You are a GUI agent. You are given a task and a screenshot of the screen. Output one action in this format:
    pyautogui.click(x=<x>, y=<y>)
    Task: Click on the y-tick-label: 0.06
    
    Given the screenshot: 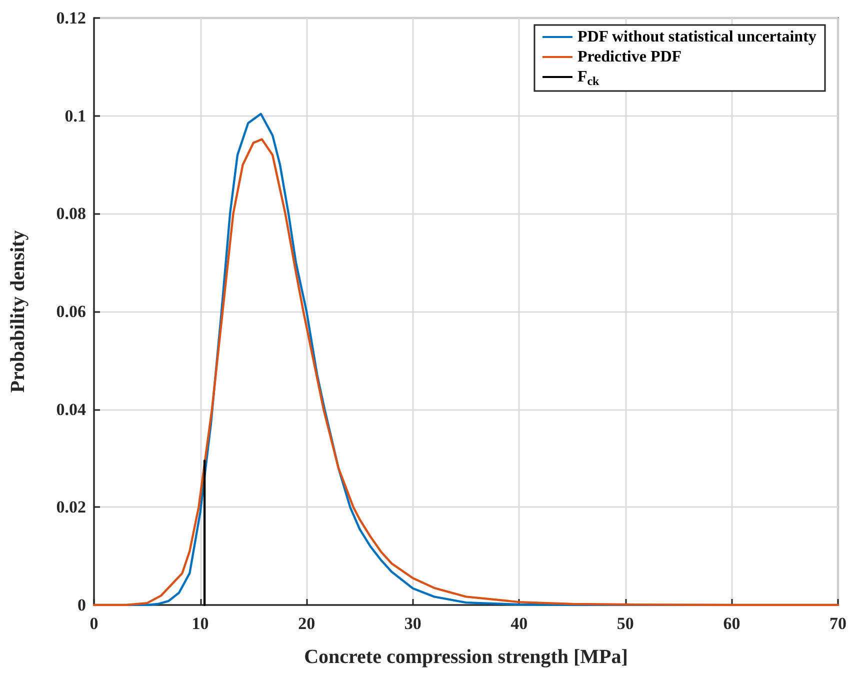 What is the action you would take?
    pyautogui.click(x=71, y=311)
    